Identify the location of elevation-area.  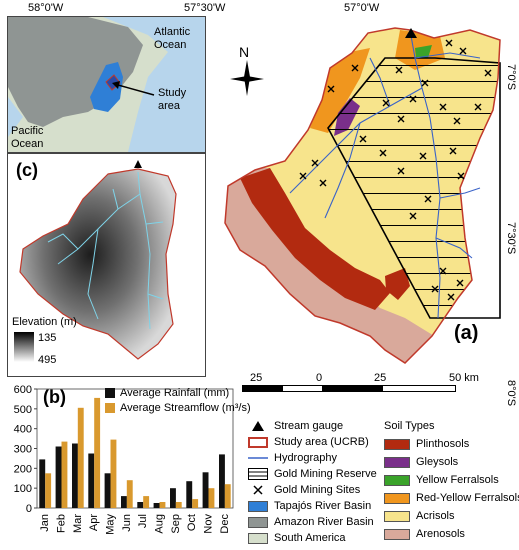
(98, 264).